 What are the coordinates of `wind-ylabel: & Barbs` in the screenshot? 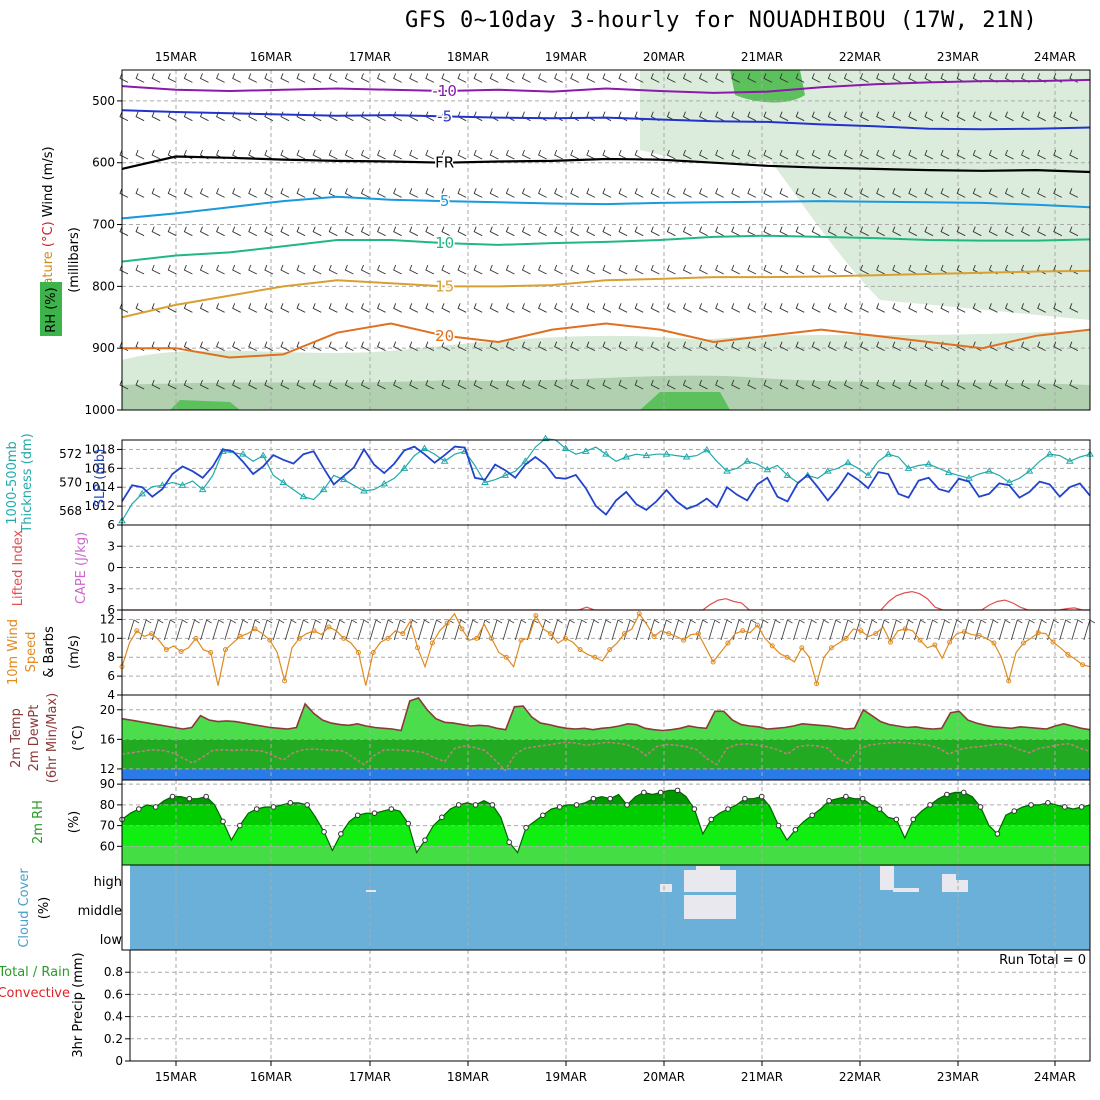 It's located at (49, 652).